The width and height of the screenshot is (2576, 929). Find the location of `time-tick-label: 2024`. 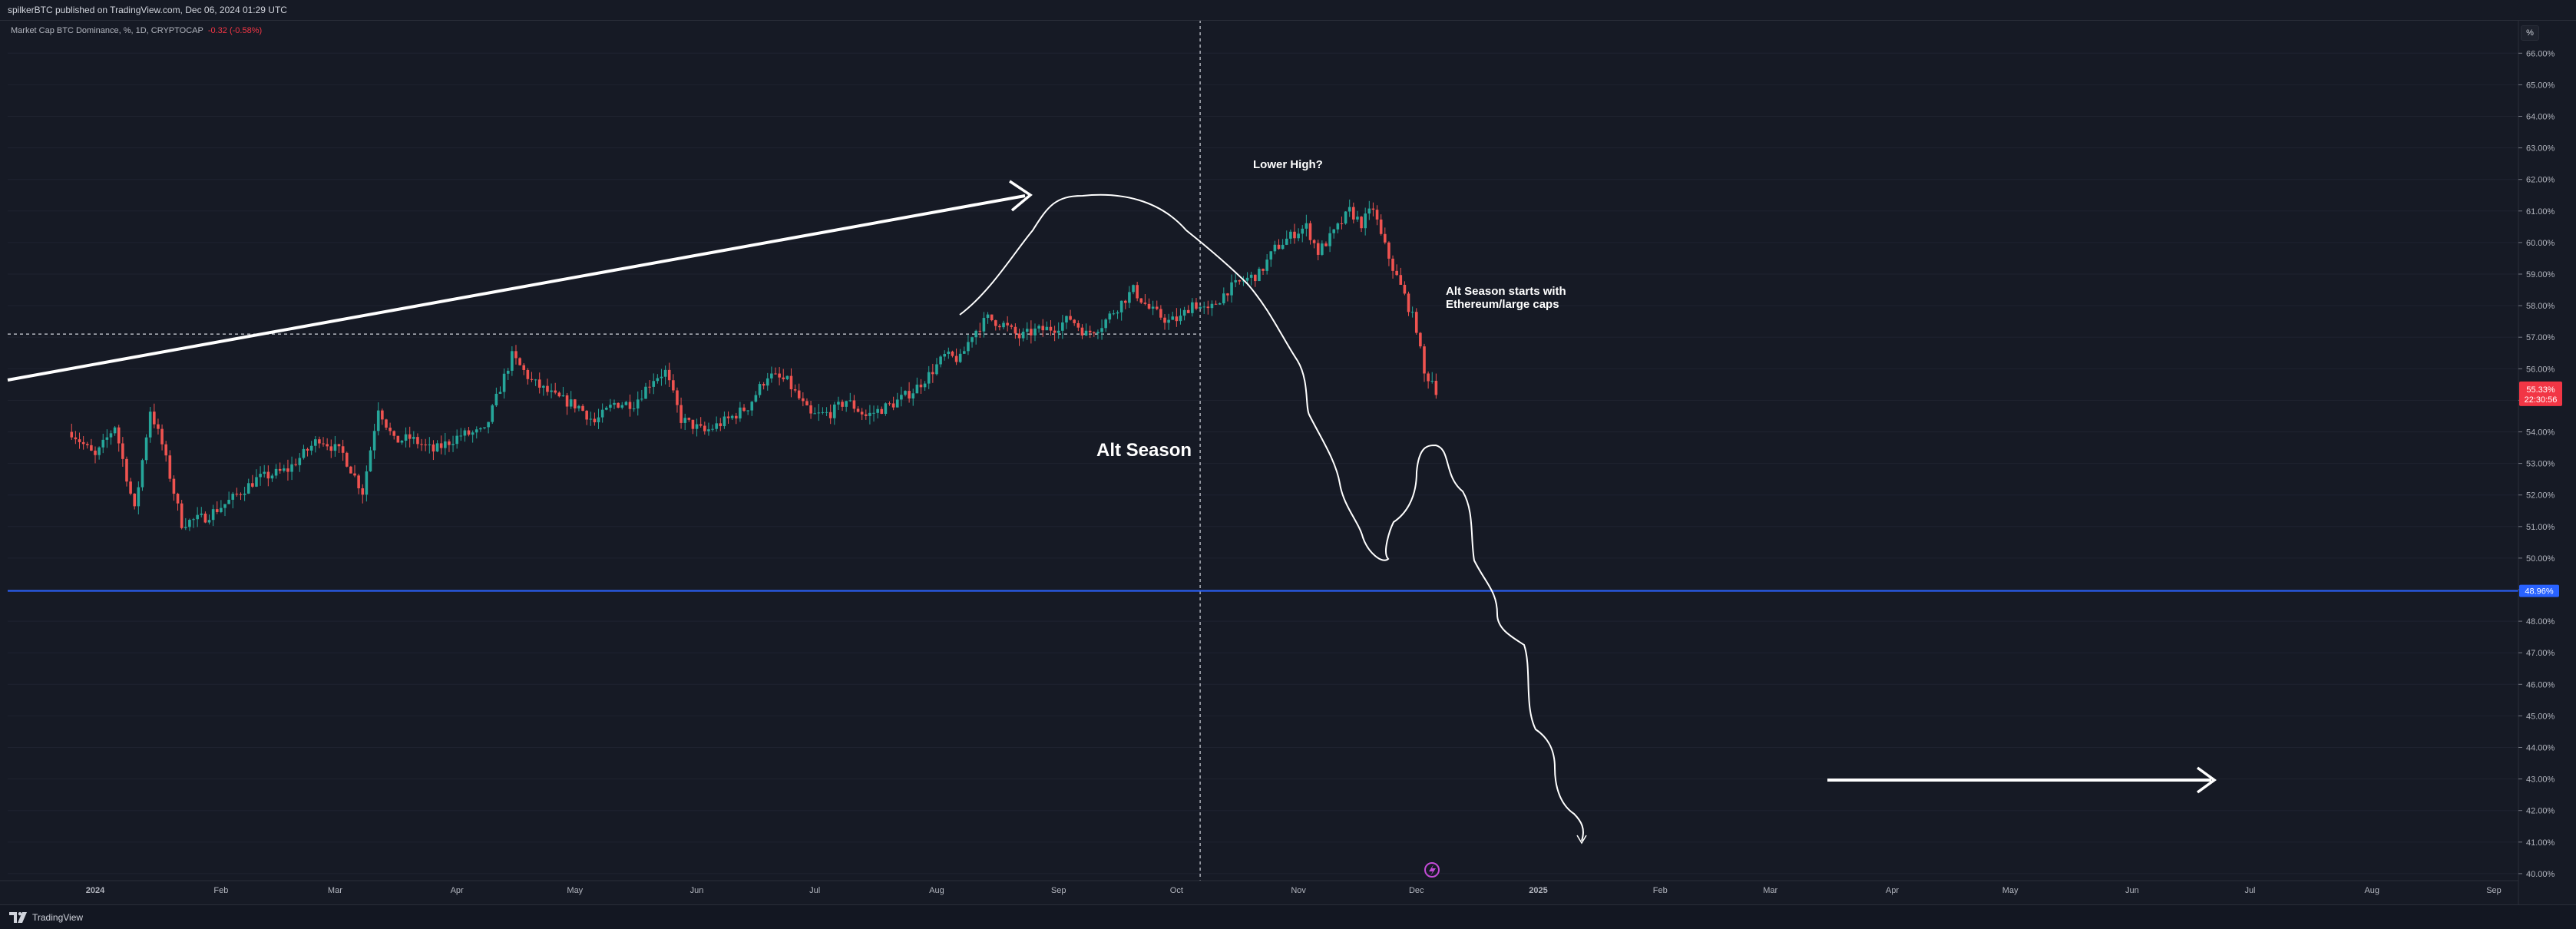

time-tick-label: 2024 is located at coordinates (95, 890).